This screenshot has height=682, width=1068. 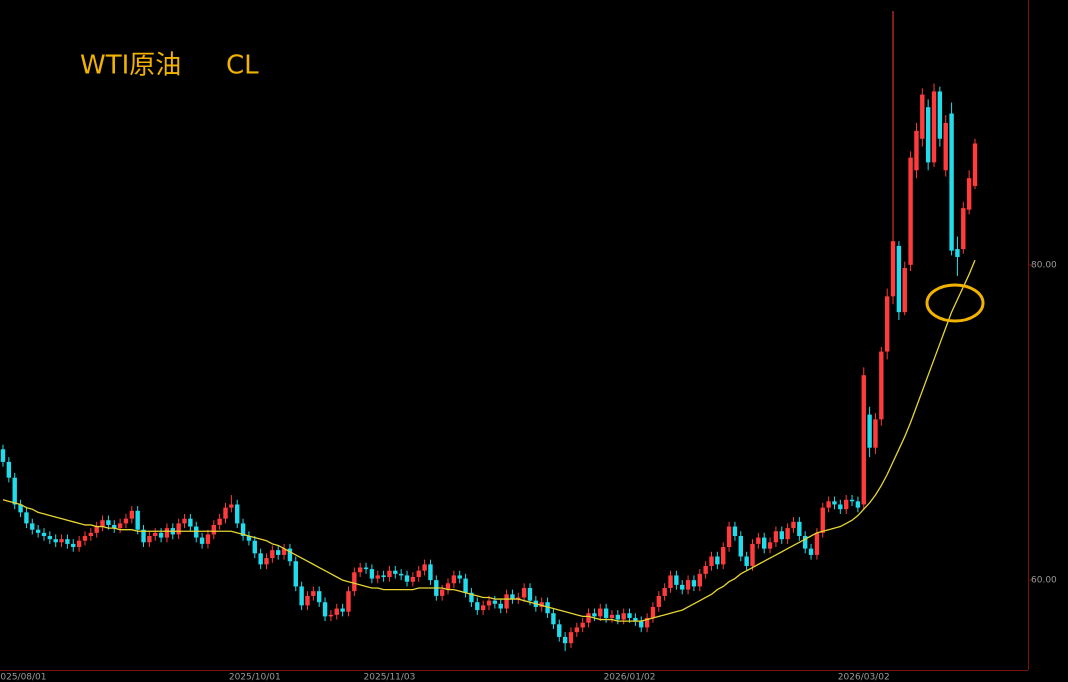 I want to click on y-tick-label: 80.00, so click(x=1044, y=265).